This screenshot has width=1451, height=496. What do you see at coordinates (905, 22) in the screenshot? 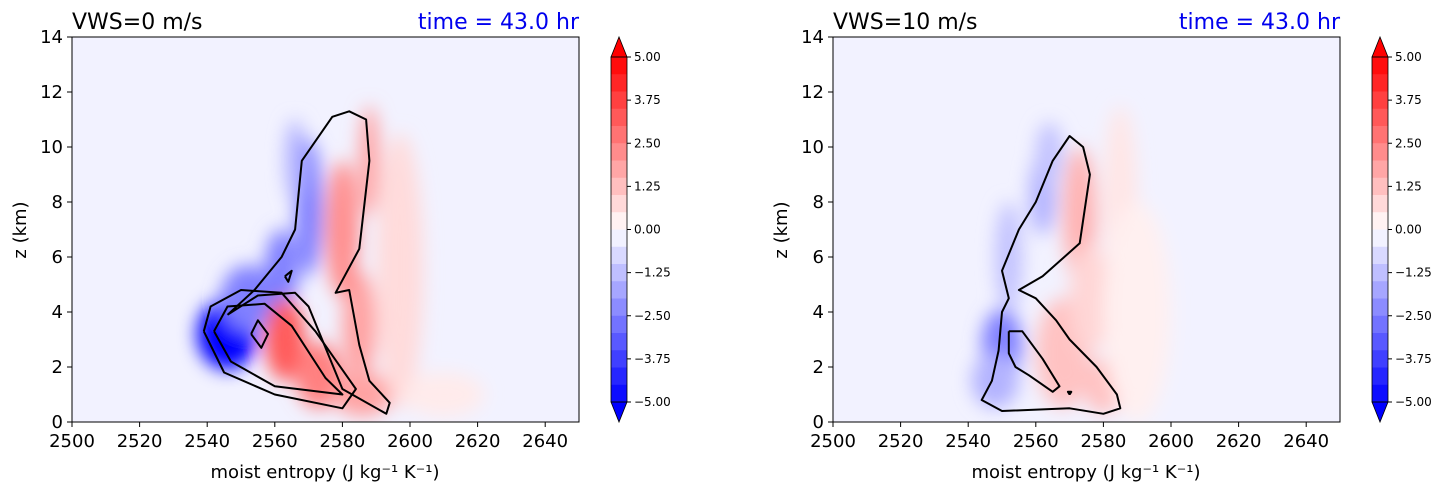
I see `panel-title: VWS=10 m/s` at bounding box center [905, 22].